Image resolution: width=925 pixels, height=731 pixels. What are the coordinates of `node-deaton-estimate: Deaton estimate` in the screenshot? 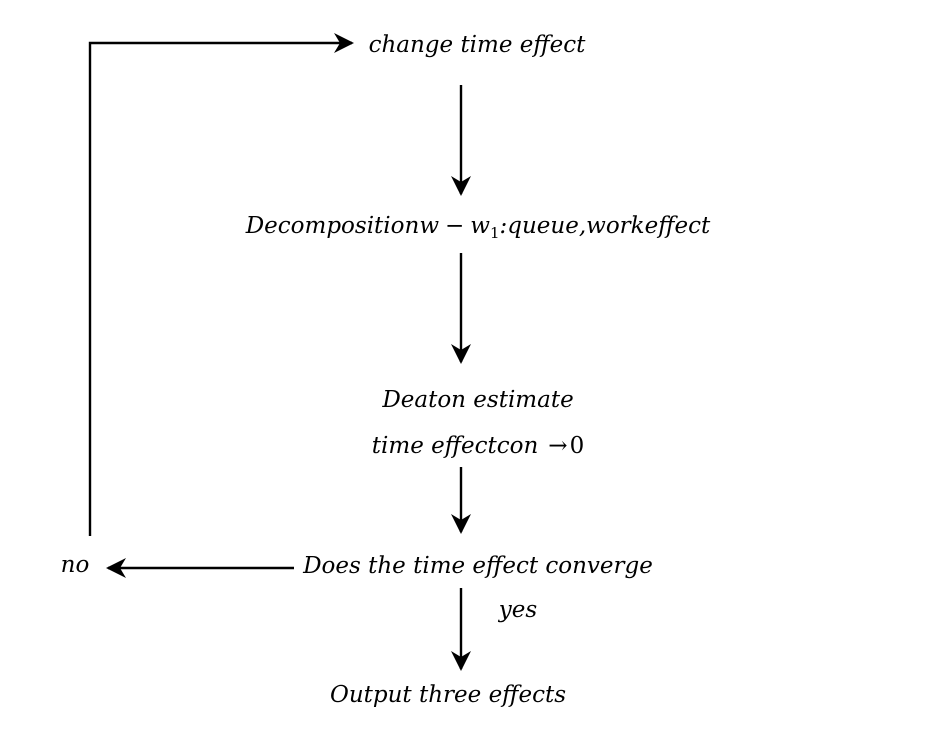 It's located at (477, 400).